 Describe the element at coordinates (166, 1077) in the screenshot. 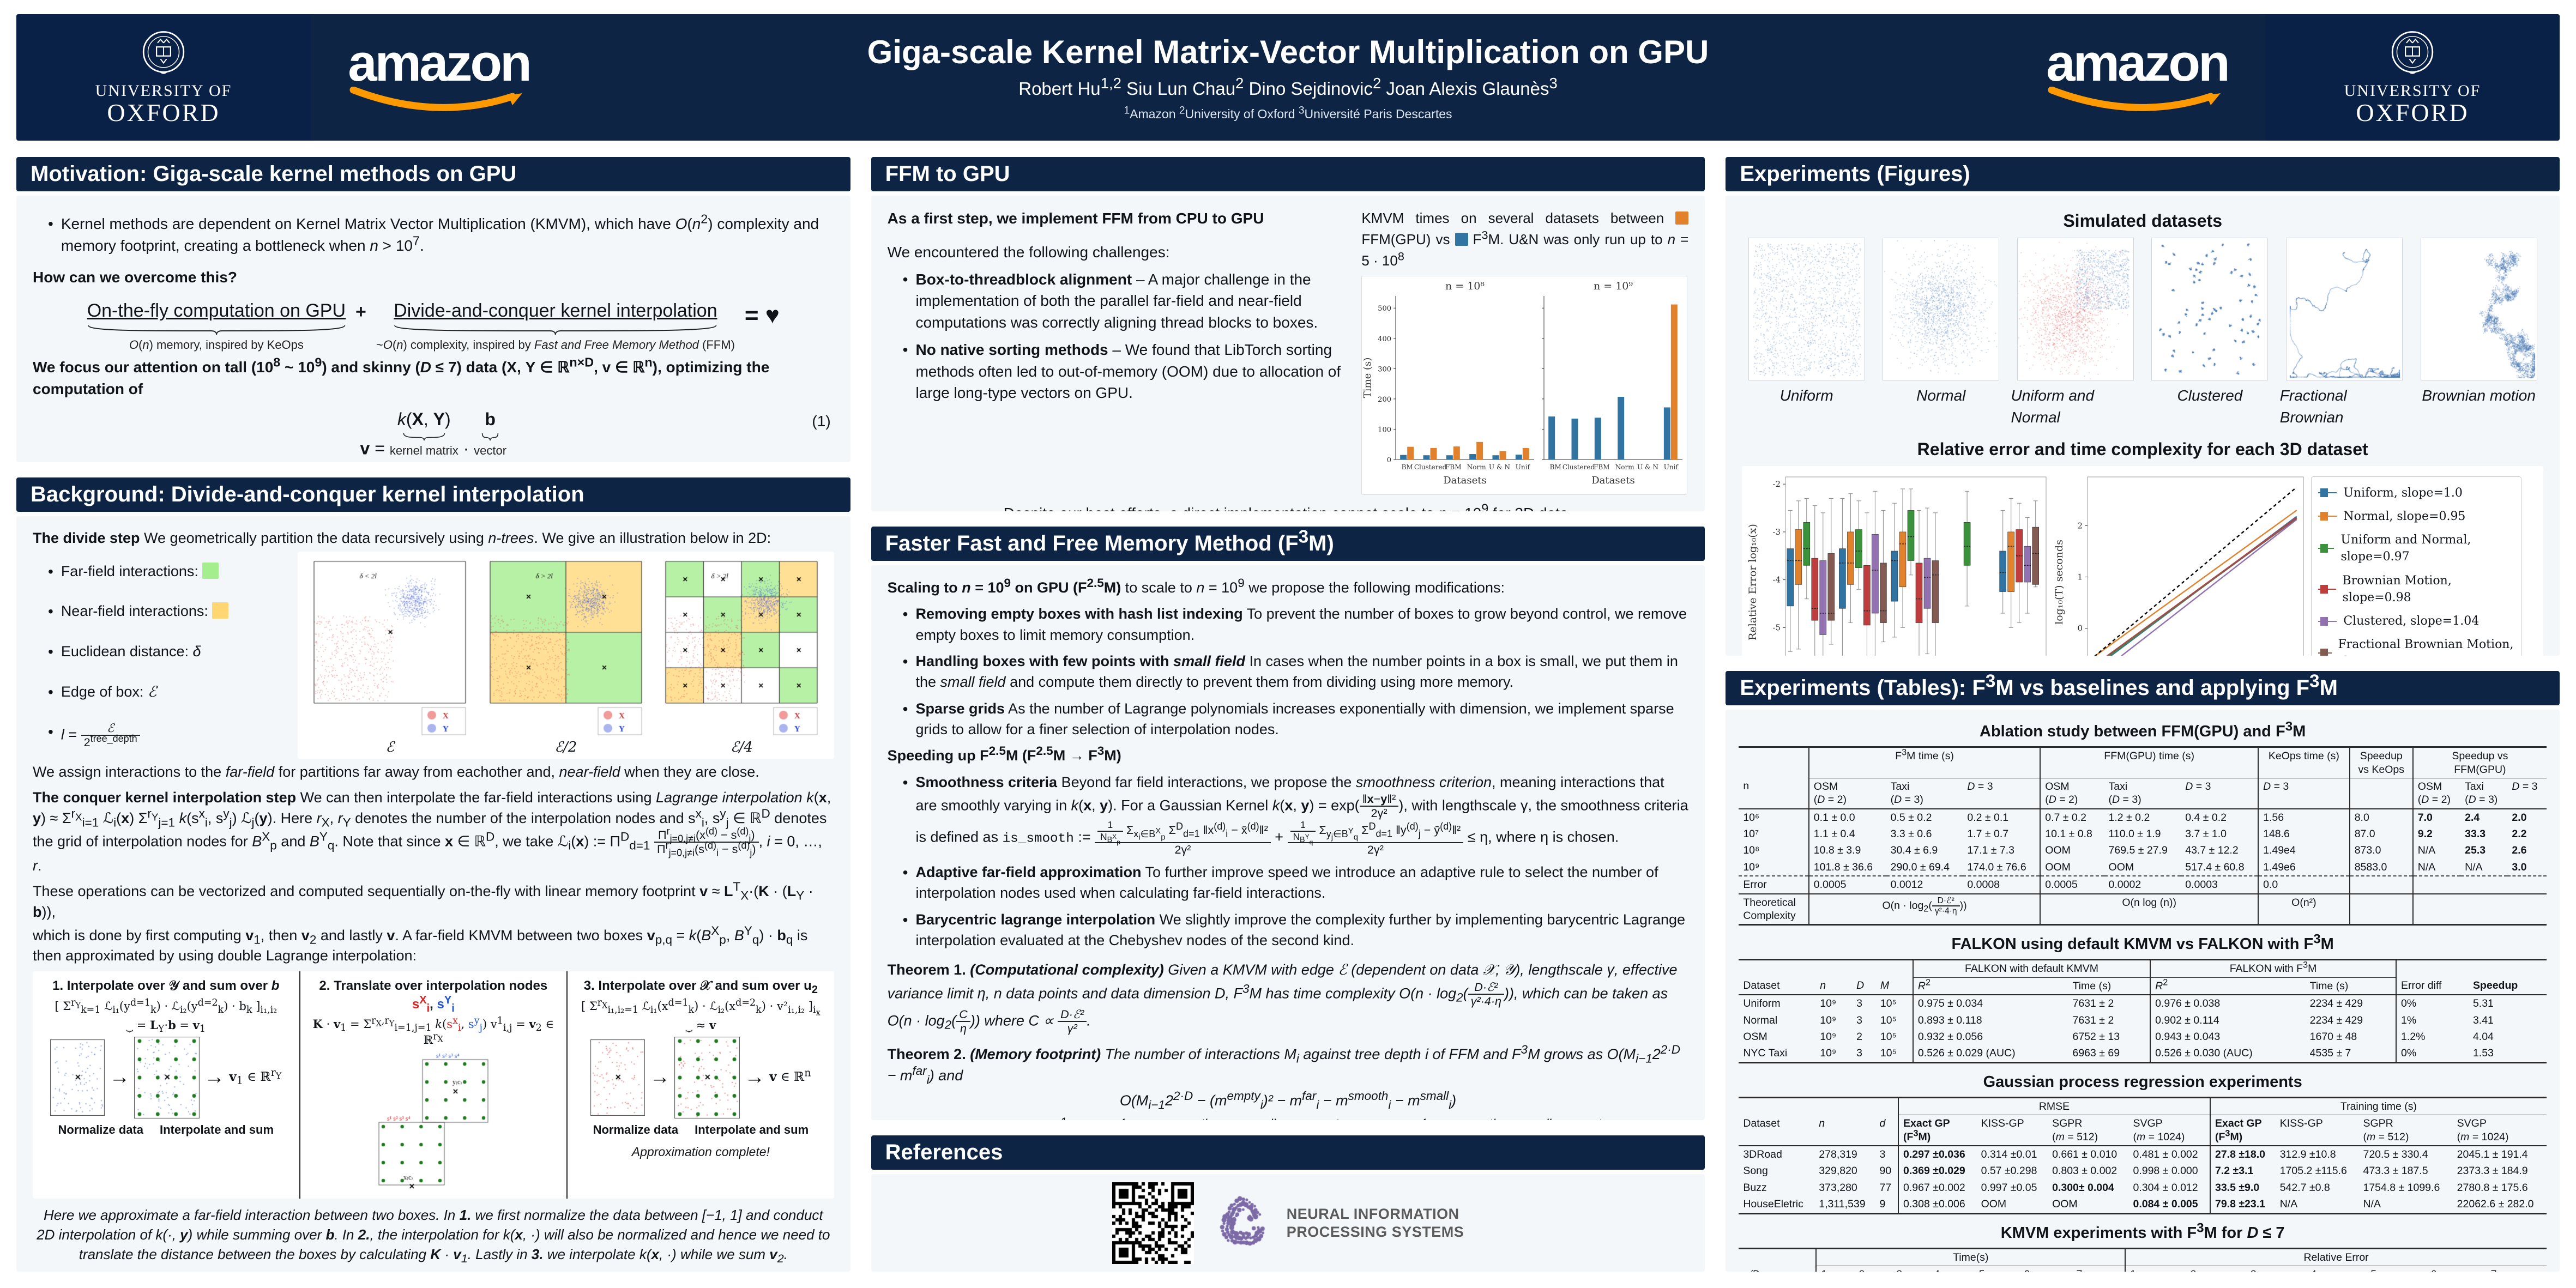

I see `lagrange-panel-diagram-1: → → v1 ∈ ℝrY` at that location.